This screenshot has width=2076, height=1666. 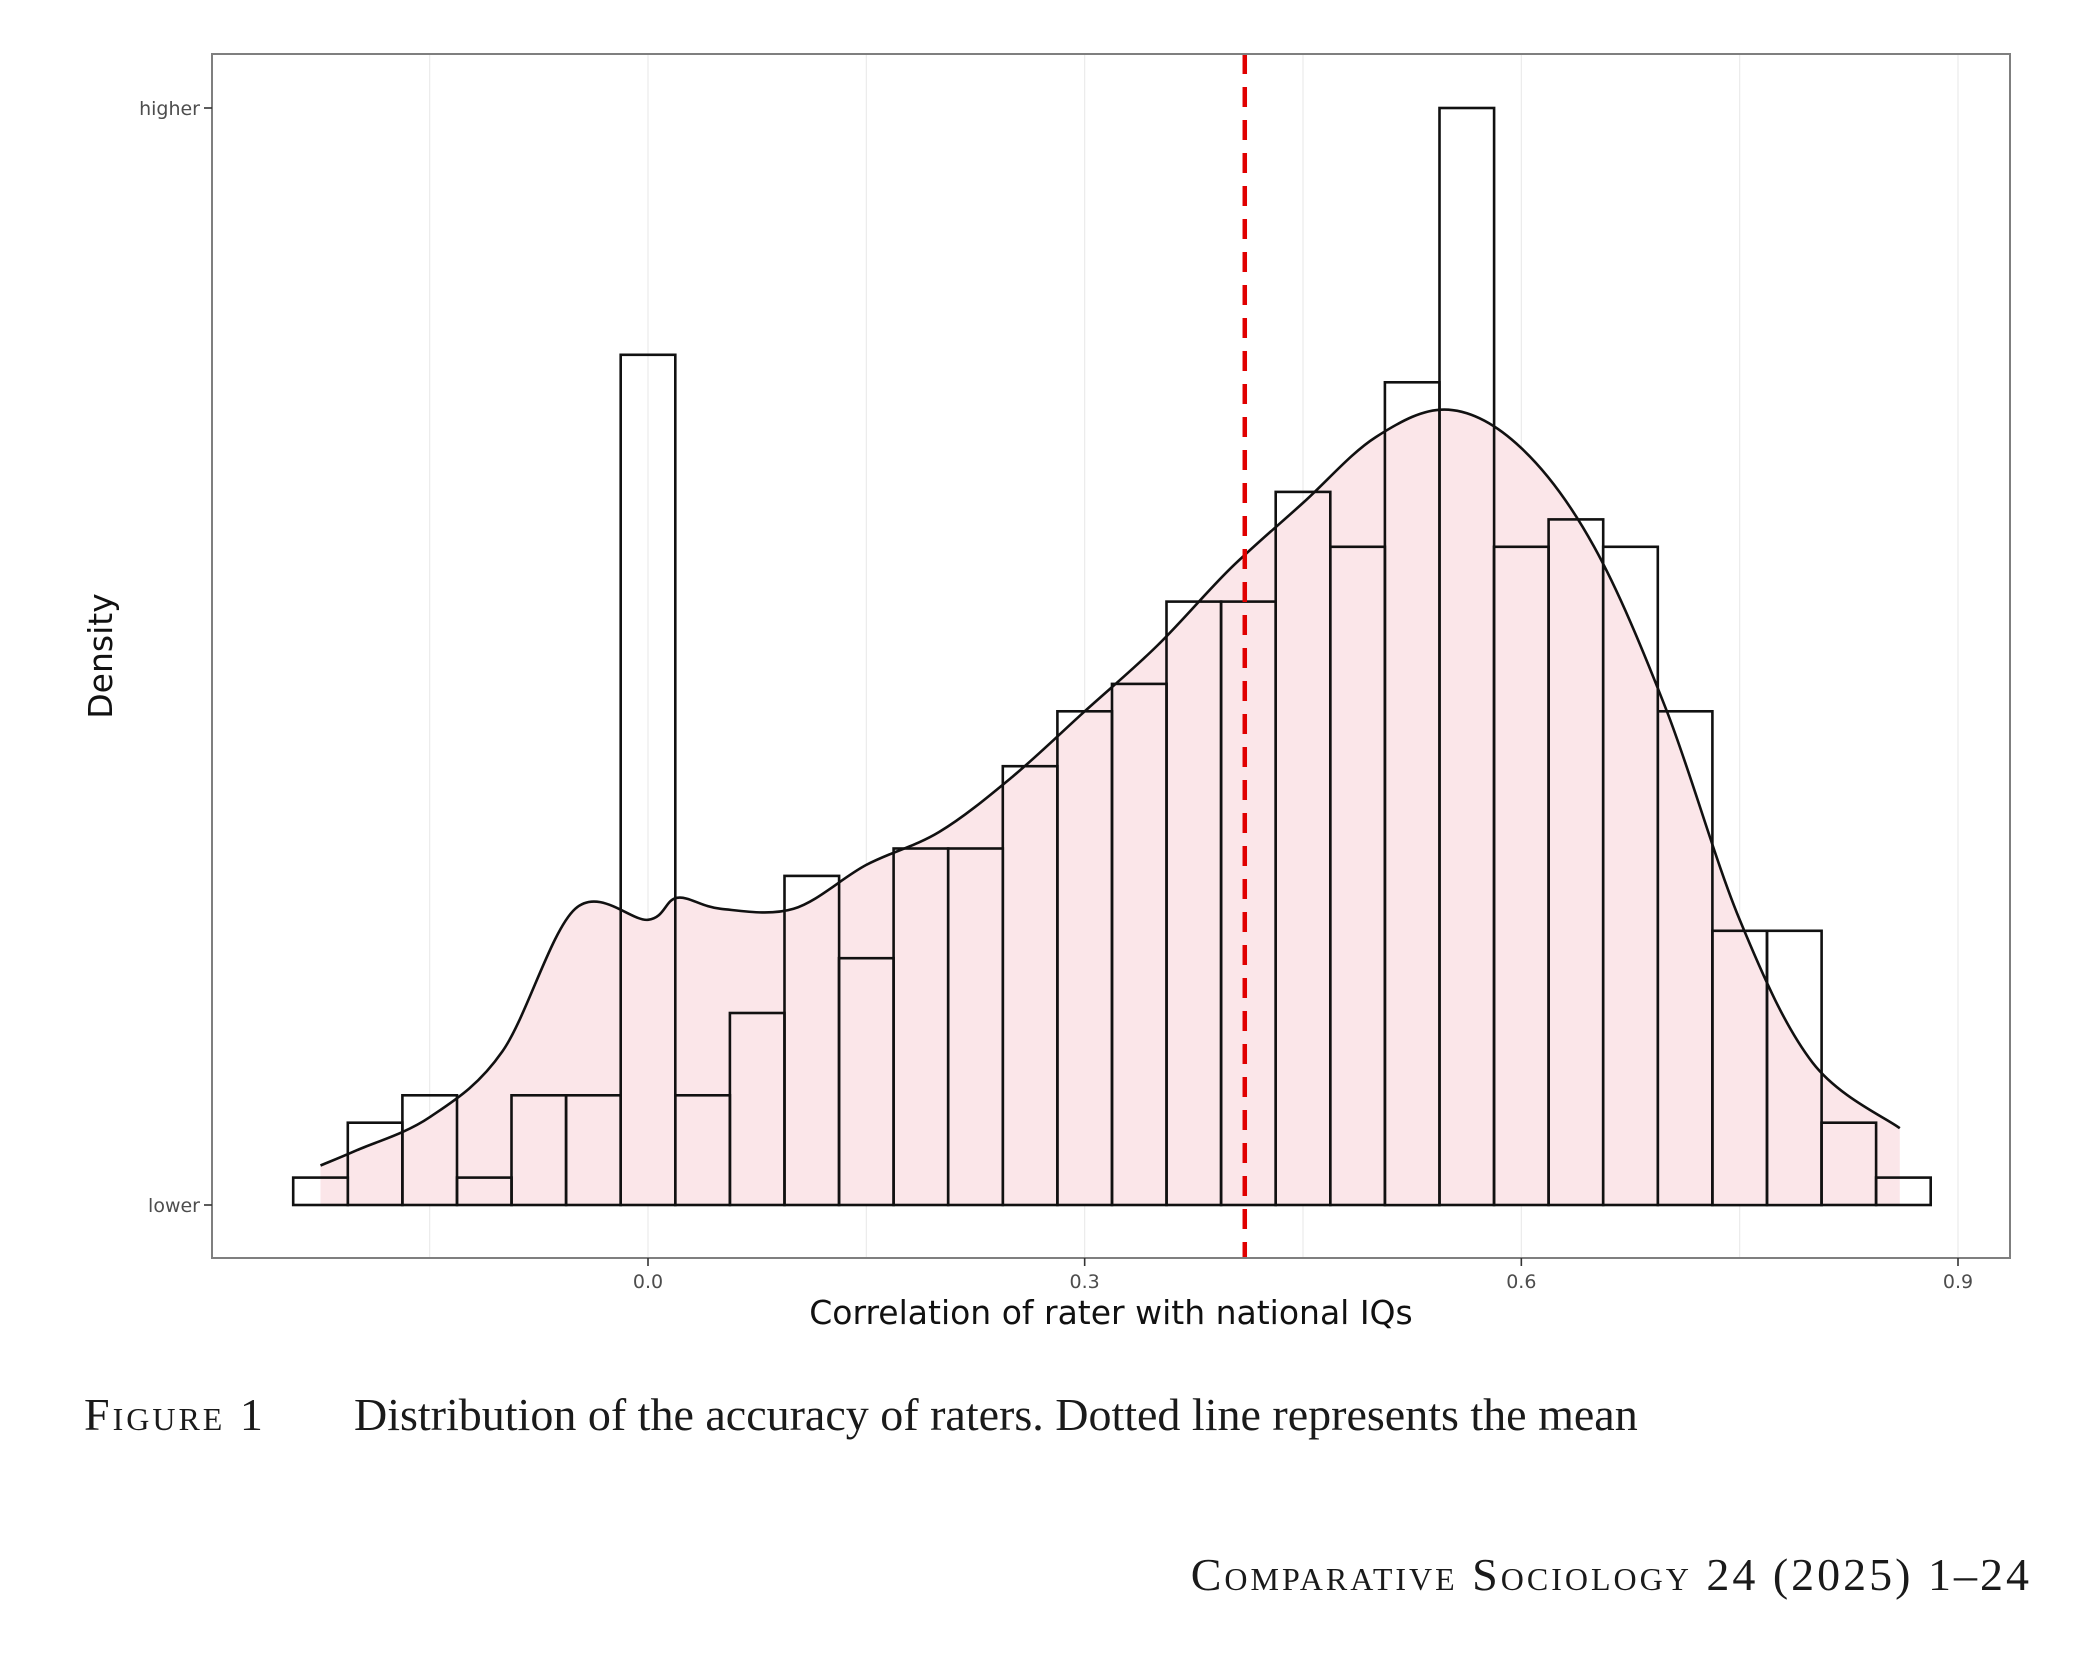 What do you see at coordinates (100, 655) in the screenshot?
I see `y-axis-title: Density` at bounding box center [100, 655].